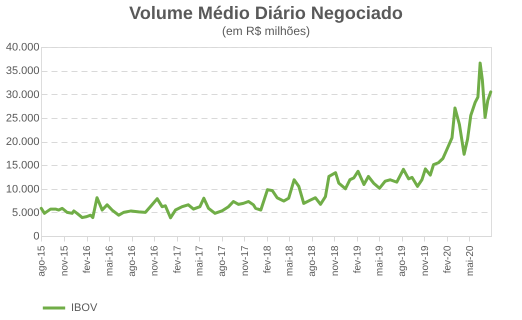  What do you see at coordinates (110, 260) in the screenshot?
I see `x-tick-label: mai-16` at bounding box center [110, 260].